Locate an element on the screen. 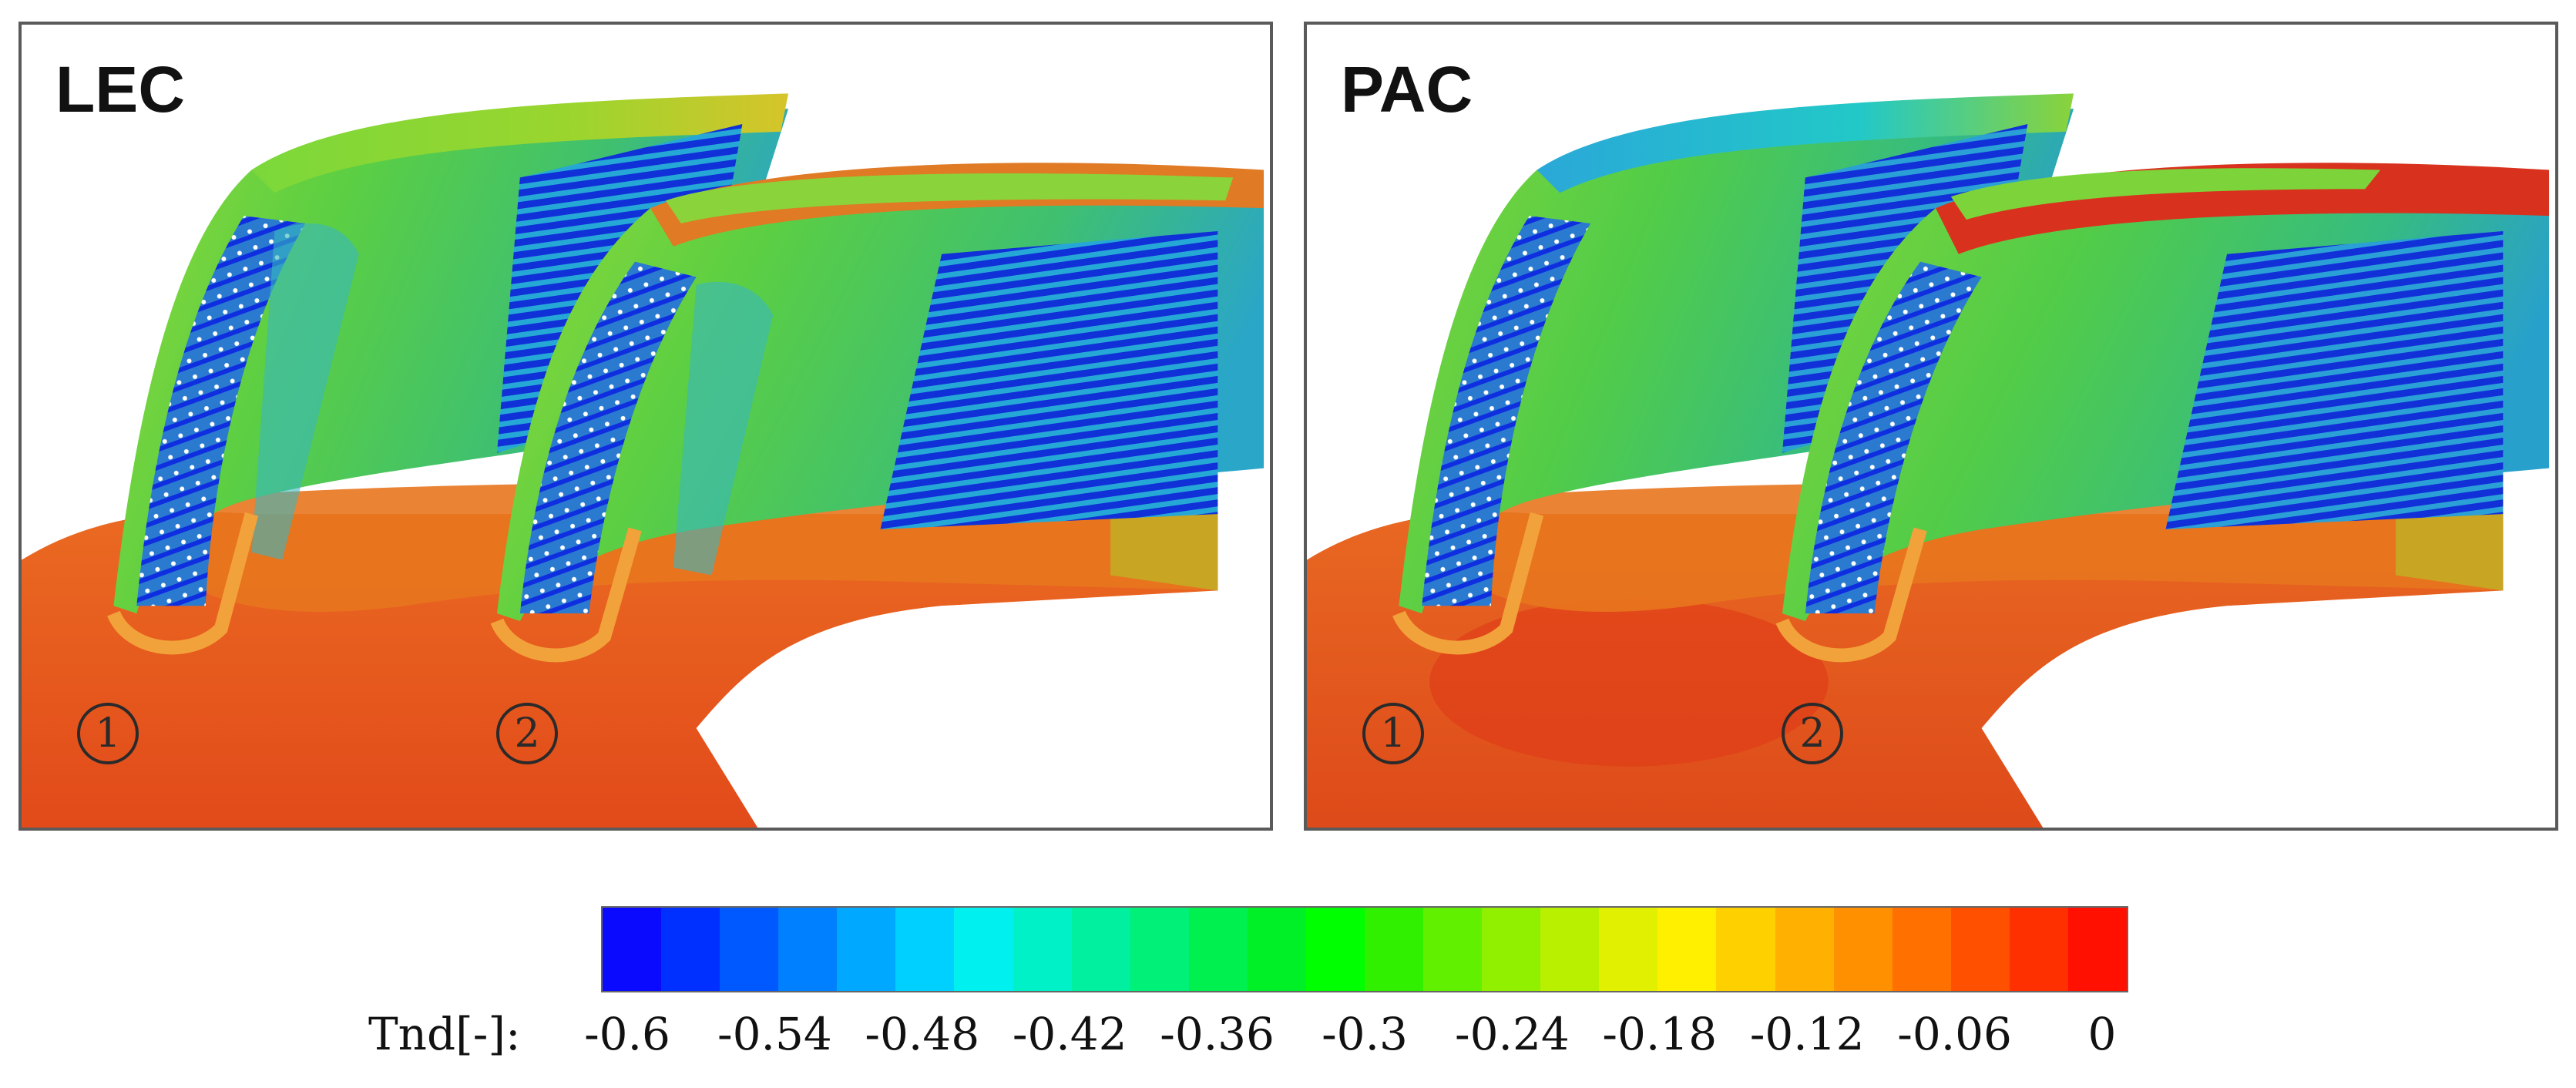 This screenshot has width=2576, height=1088. colorbar is located at coordinates (1364, 949).